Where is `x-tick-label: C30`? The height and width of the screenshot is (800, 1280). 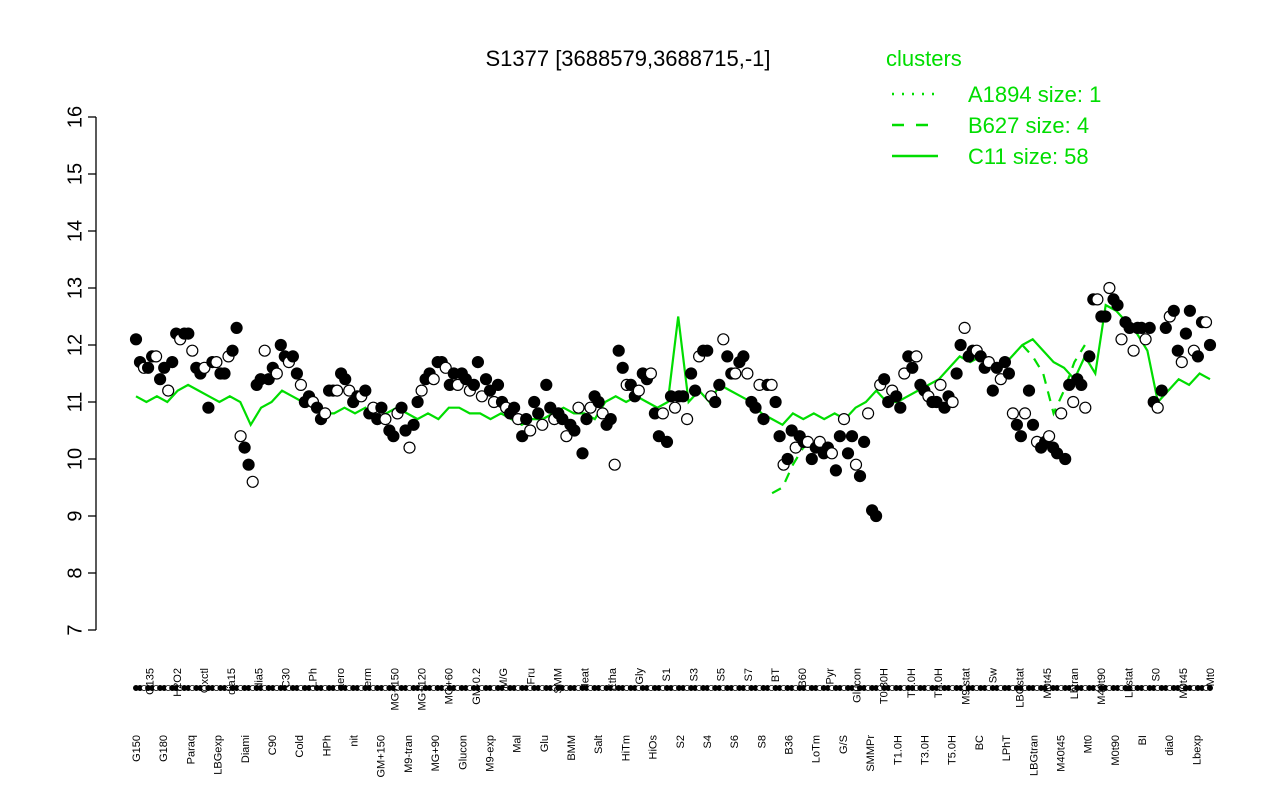 x-tick-label: C30 is located at coordinates (287, 678).